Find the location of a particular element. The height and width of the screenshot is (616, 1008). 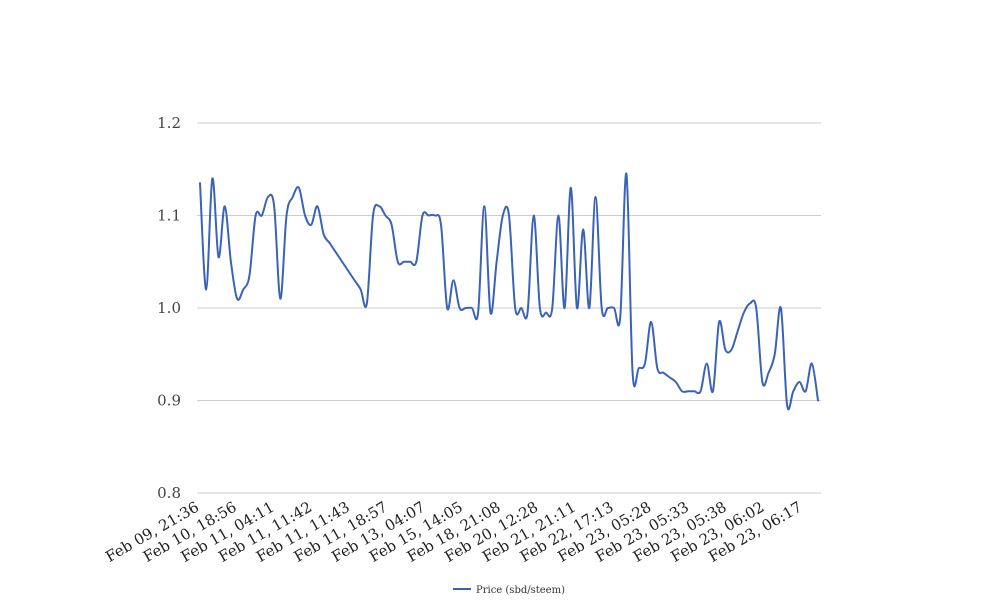

y-tick-label: 1.1 is located at coordinates (169, 216).